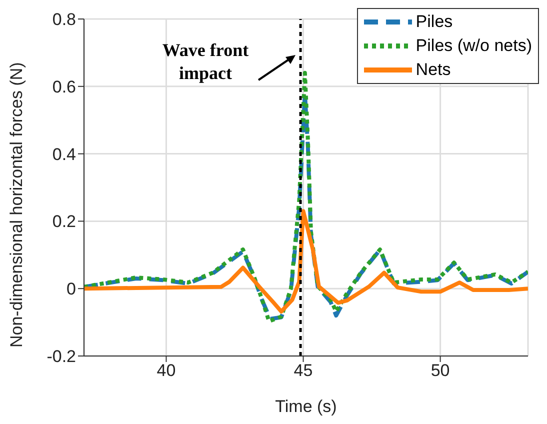 This screenshot has width=547, height=424. Describe the element at coordinates (474, 46) in the screenshot. I see `legend-label: Piles (w/o nets)` at that location.